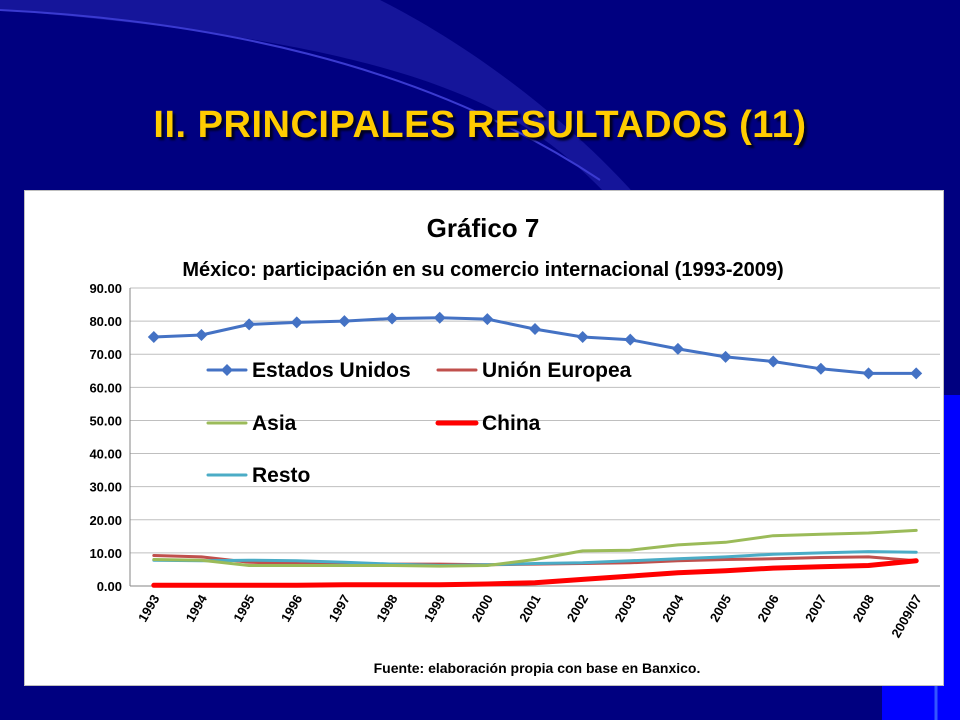 This screenshot has height=720, width=960. I want to click on legend-label: Asia, so click(274, 423).